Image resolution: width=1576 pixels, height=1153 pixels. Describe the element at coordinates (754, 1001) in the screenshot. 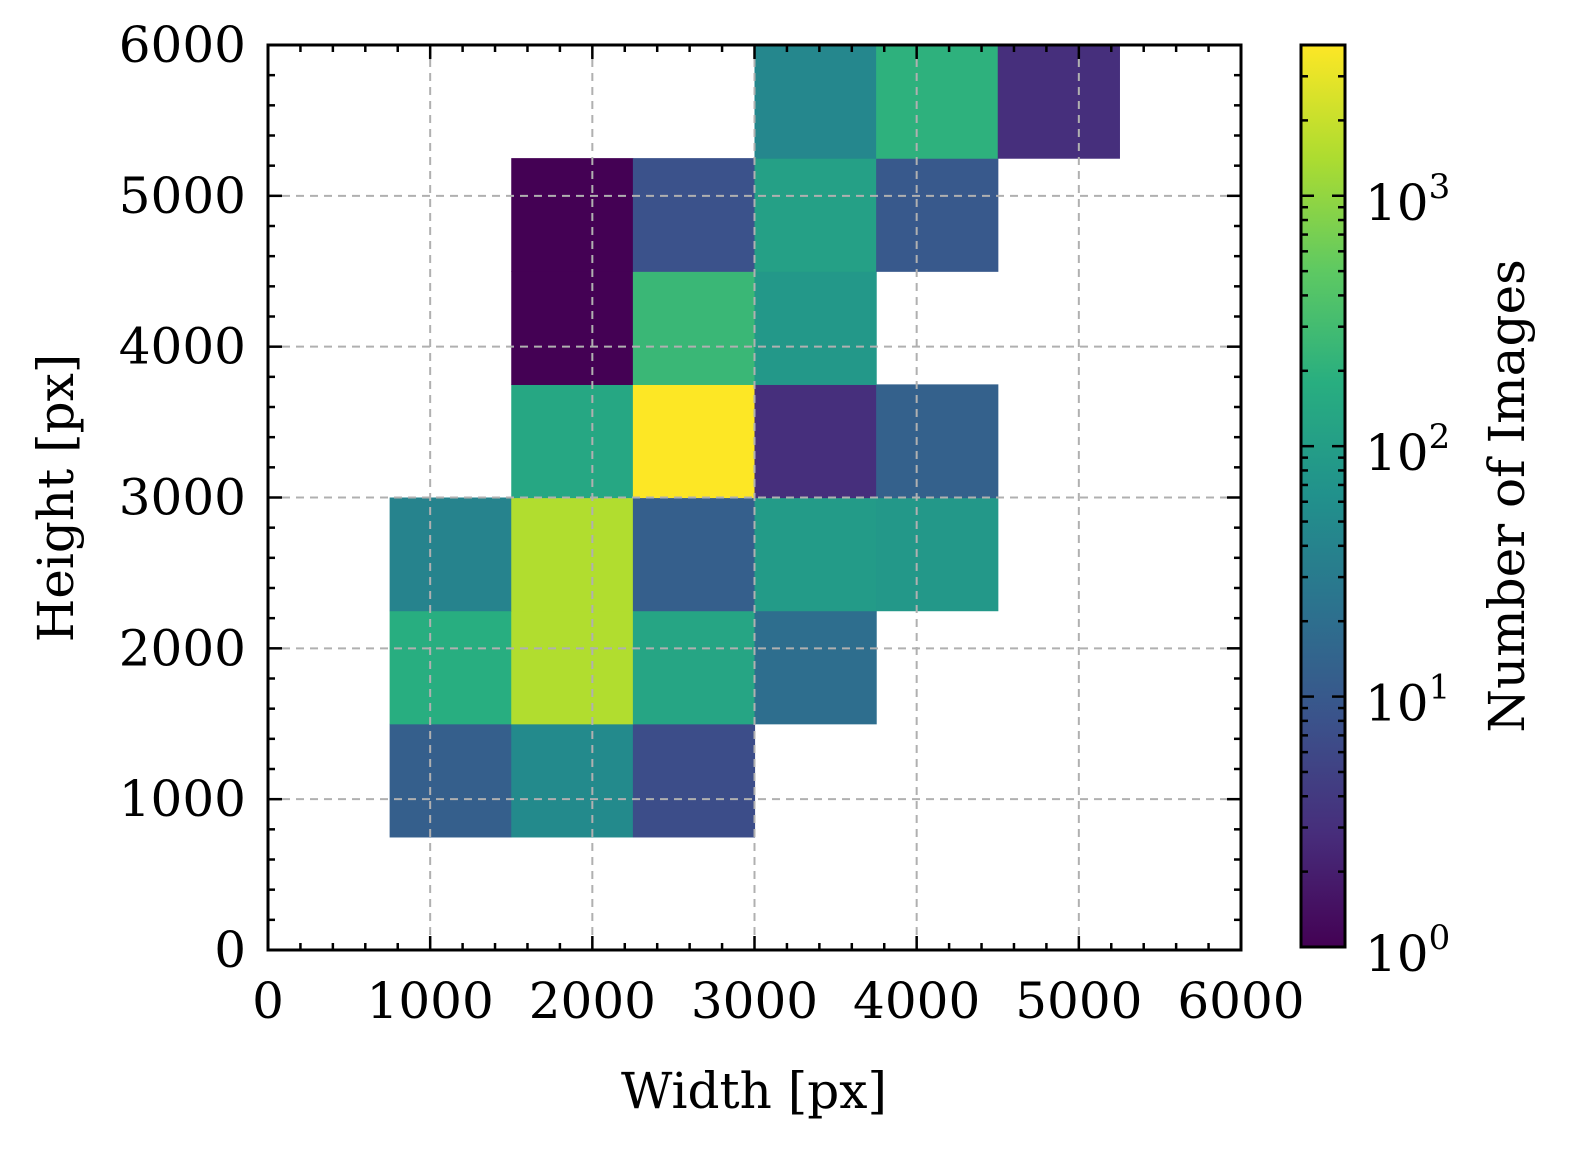

I see `x-tick-label: 3000` at that location.